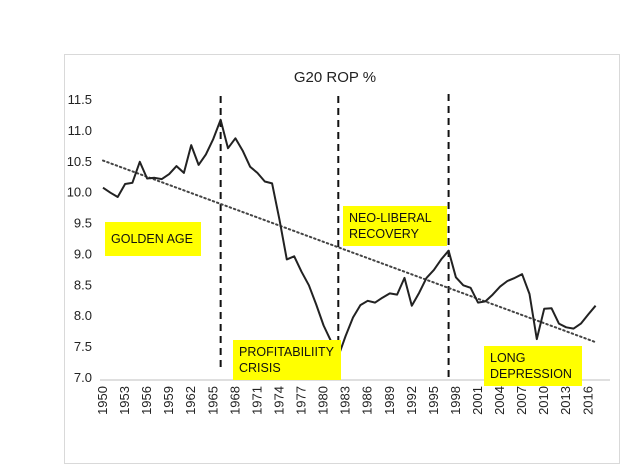 This screenshot has width=633, height=476. Describe the element at coordinates (83, 346) in the screenshot. I see `y-tick-label: 7.5` at that location.